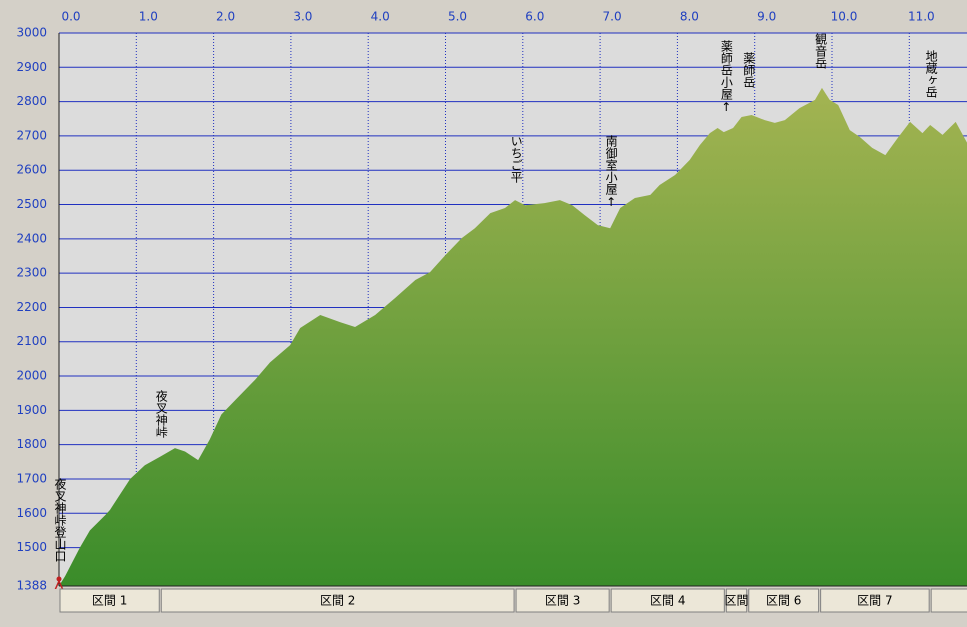 The image size is (967, 627). I want to click on section-label: 区間 3, so click(562, 601).